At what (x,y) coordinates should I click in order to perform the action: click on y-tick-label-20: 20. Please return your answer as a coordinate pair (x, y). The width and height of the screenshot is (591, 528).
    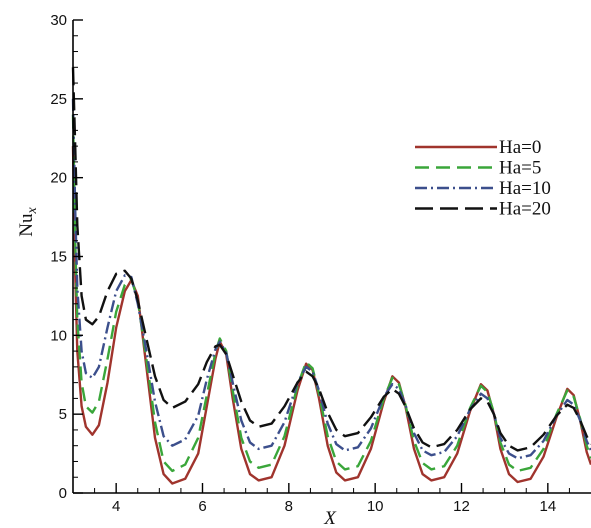
    Looking at the image, I should click on (58, 178).